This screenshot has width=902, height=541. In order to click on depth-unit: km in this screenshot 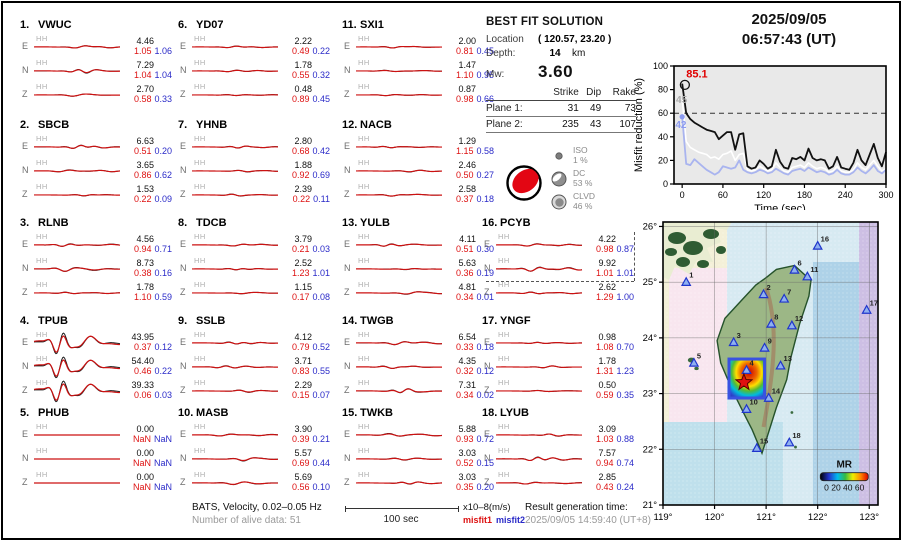, I will do `click(579, 53)`.